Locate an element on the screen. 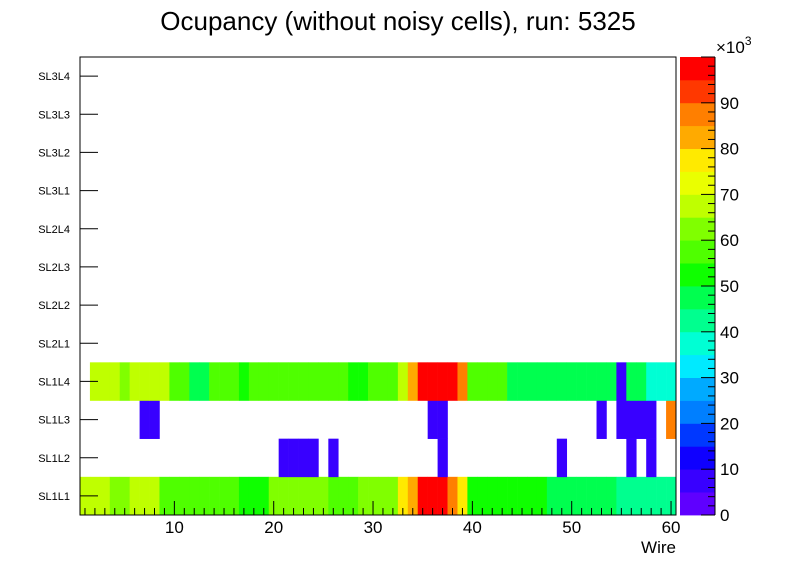 This screenshot has height=572, width=796. x-tick-label: 10 is located at coordinates (174, 527).